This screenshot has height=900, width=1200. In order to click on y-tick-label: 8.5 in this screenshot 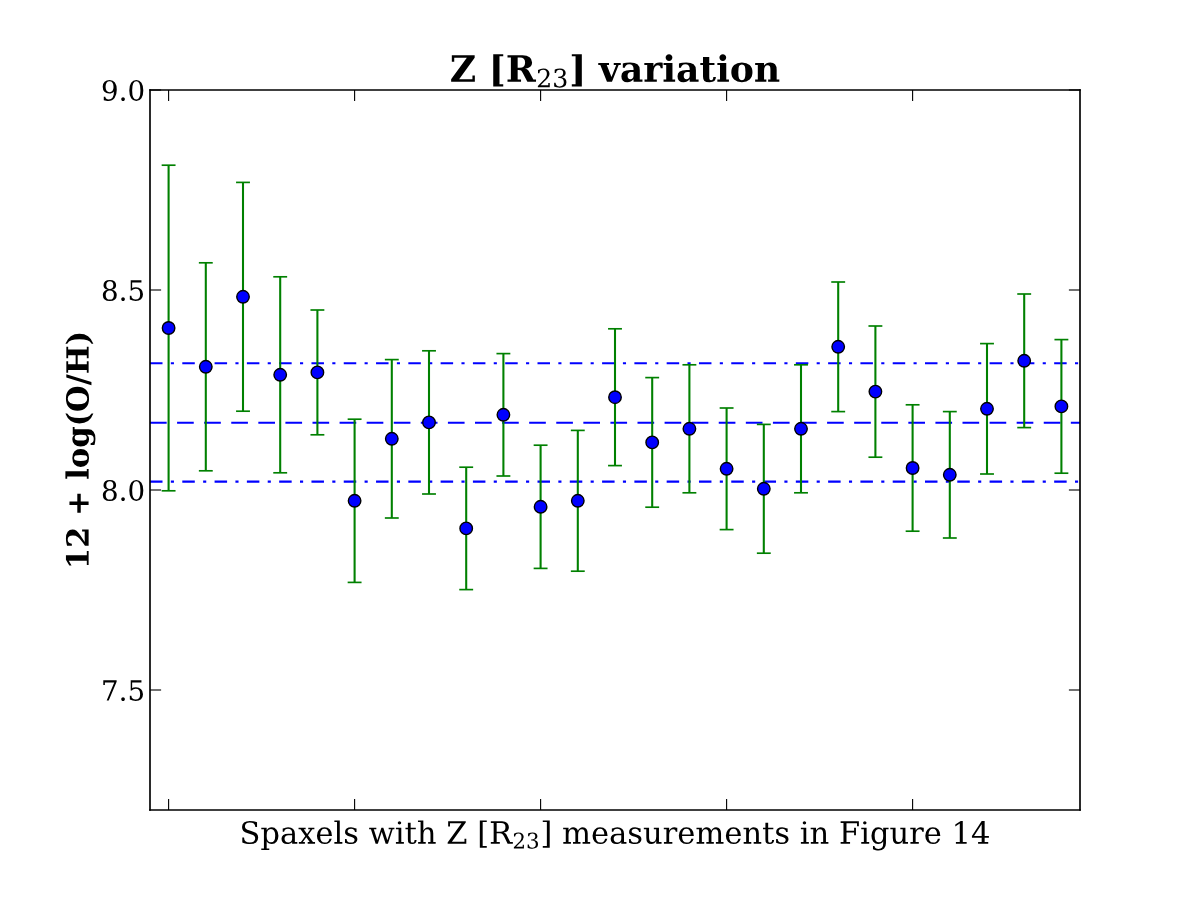, I will do `click(122, 290)`.